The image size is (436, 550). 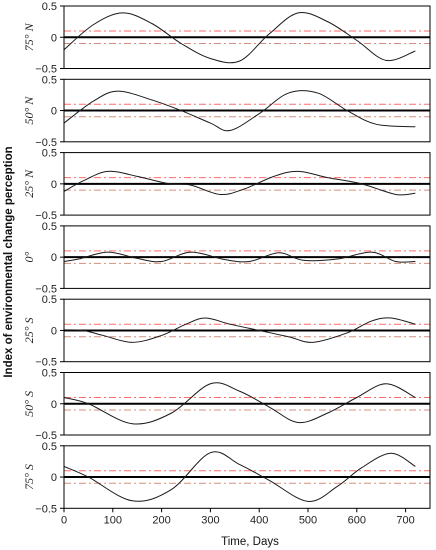 What do you see at coordinates (210, 520) in the screenshot?
I see `x-tick-label: 300` at bounding box center [210, 520].